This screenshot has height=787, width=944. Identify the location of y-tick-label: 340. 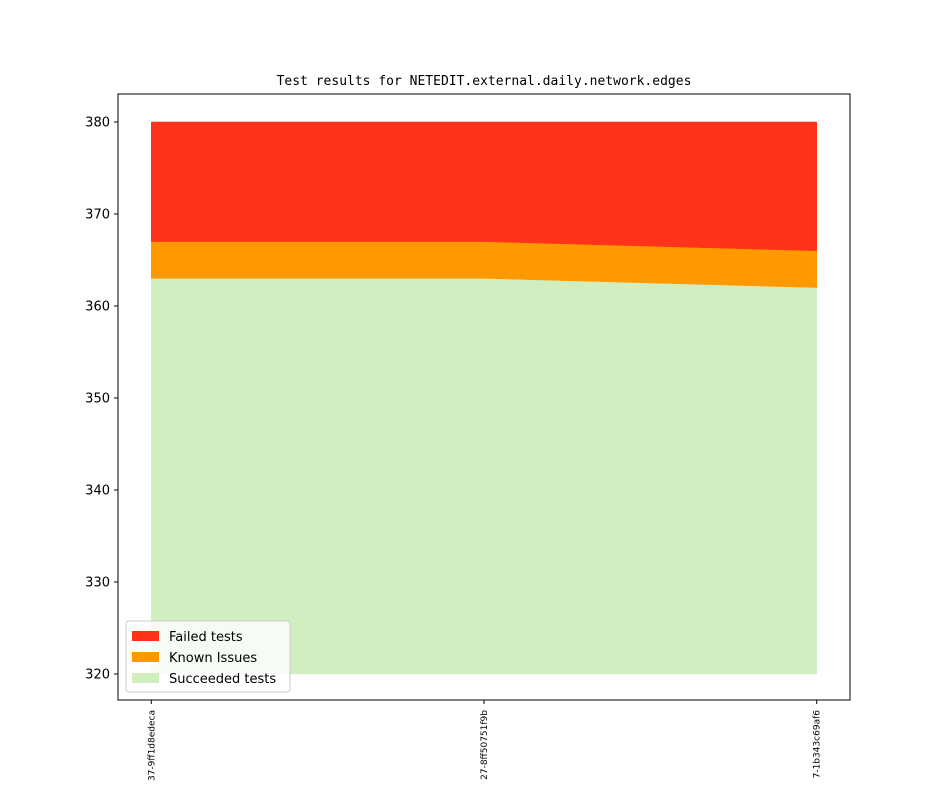
(97, 490).